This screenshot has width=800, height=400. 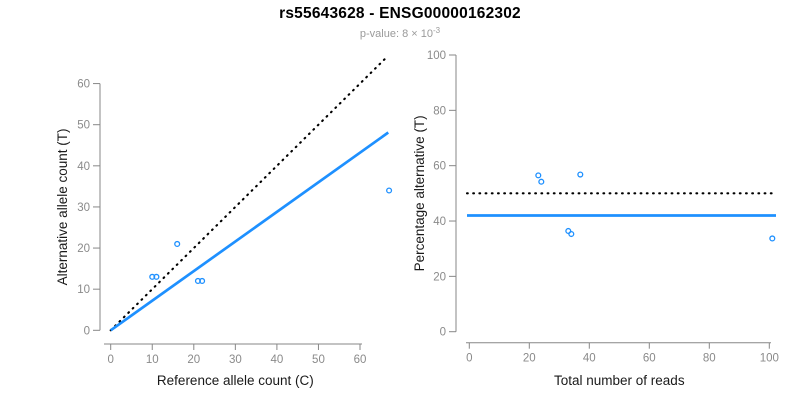 I want to click on x-tick-label: 80, so click(x=709, y=359).